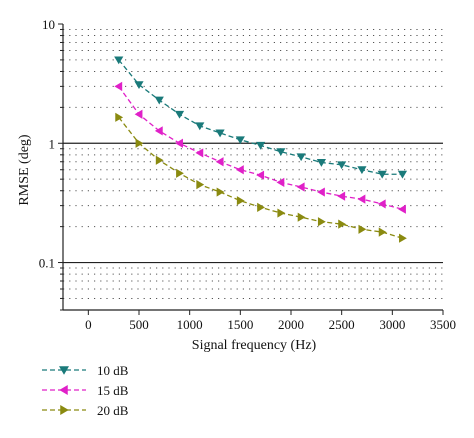 This screenshot has width=474, height=438. What do you see at coordinates (291, 324) in the screenshot?
I see `x-tick-label: 2000` at bounding box center [291, 324].